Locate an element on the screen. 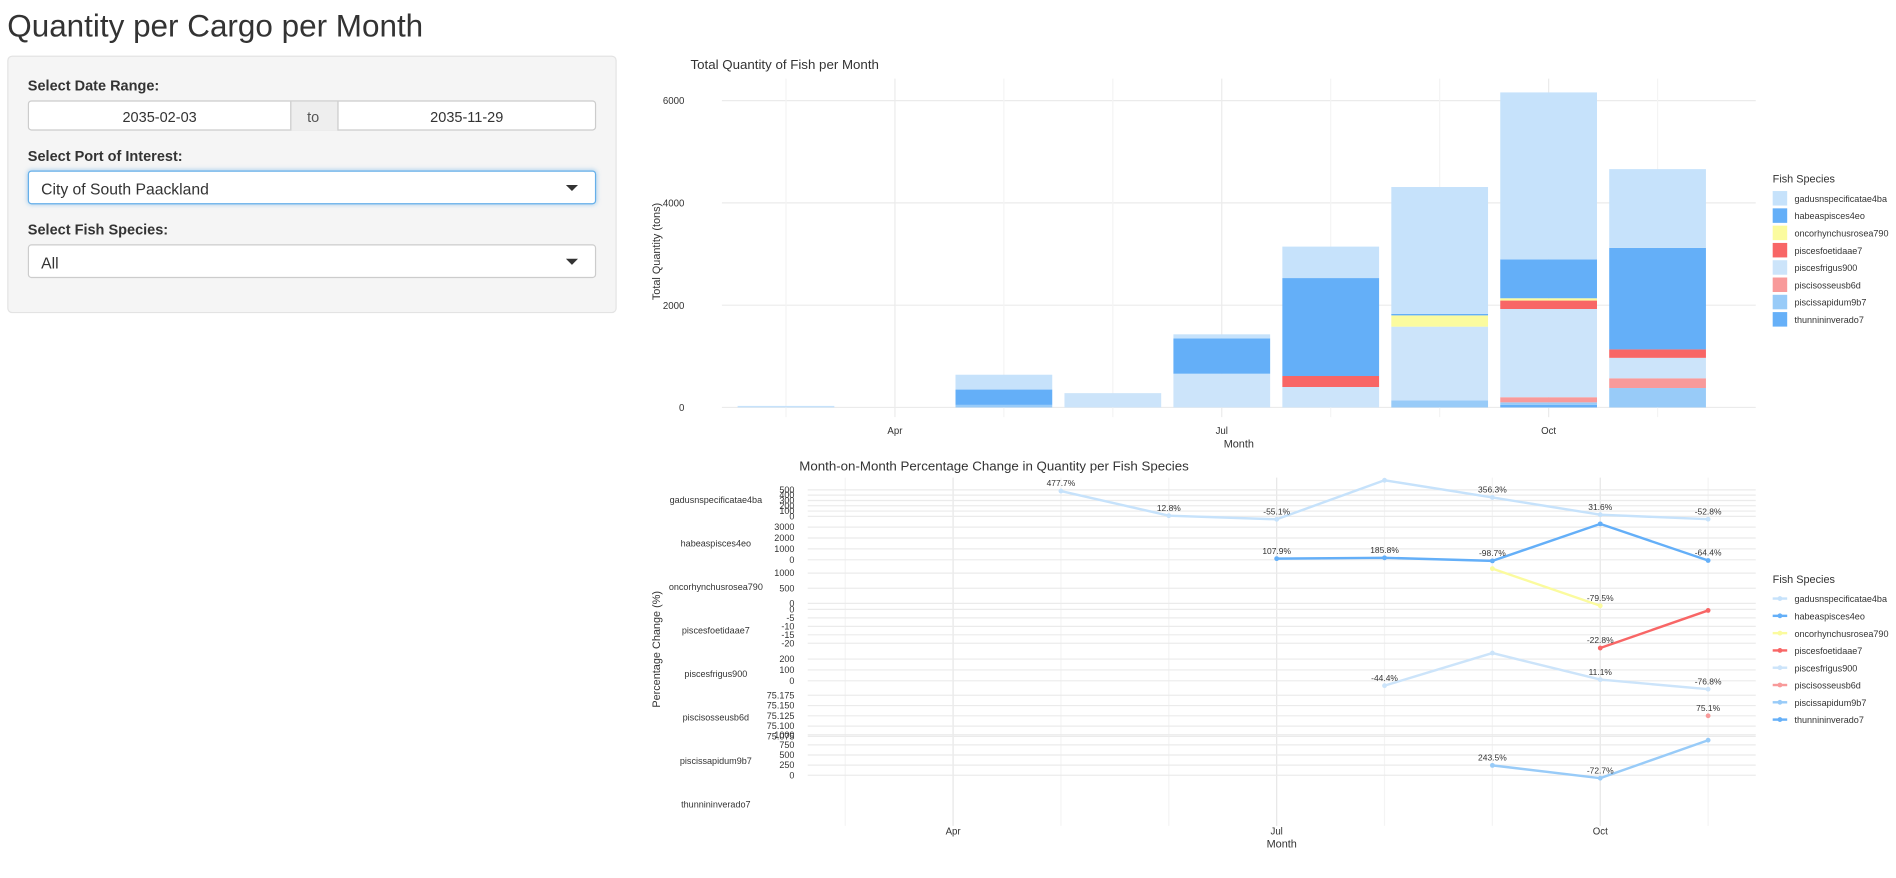 Image resolution: width=1896 pixels, height=878 pixels. date-end: 2035-11-29 is located at coordinates (467, 117).